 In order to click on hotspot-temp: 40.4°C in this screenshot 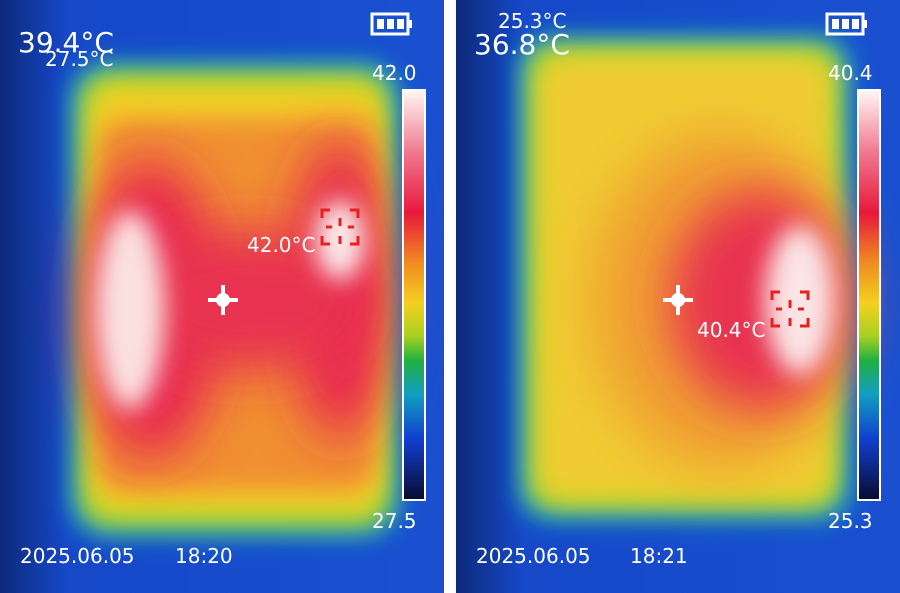, I will do `click(731, 330)`.